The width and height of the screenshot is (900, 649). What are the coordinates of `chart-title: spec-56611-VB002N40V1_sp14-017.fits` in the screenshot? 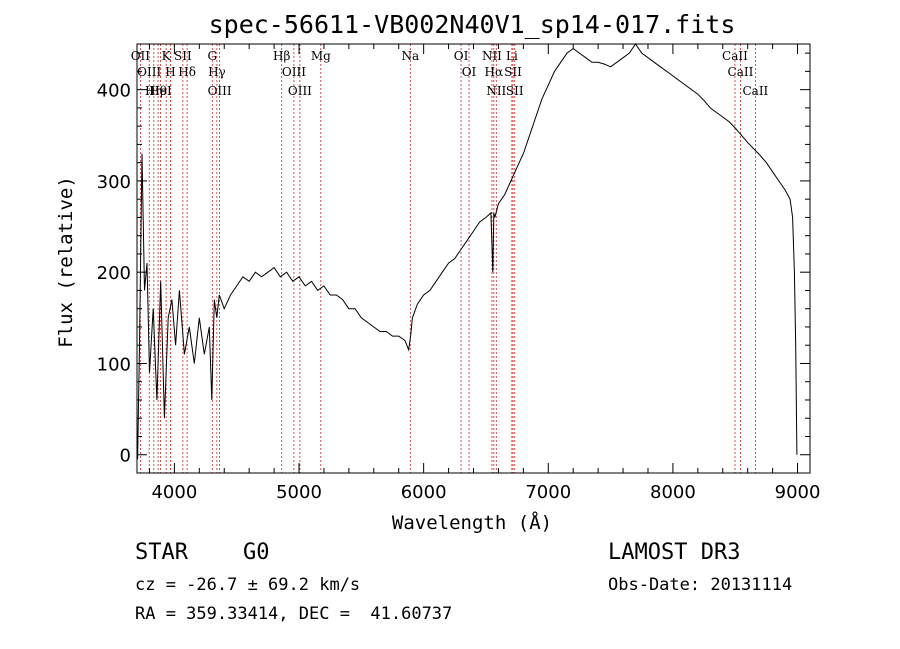 It's located at (472, 24).